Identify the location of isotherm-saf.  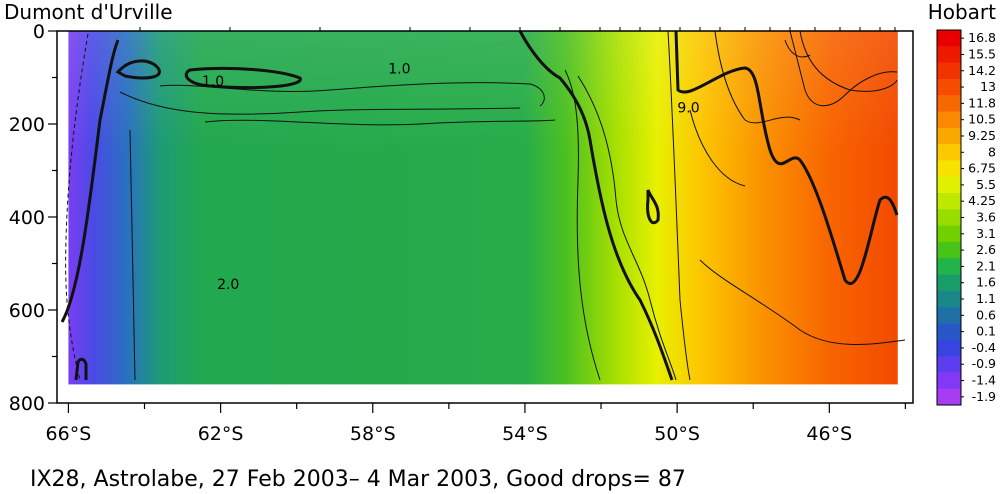
(786, 157).